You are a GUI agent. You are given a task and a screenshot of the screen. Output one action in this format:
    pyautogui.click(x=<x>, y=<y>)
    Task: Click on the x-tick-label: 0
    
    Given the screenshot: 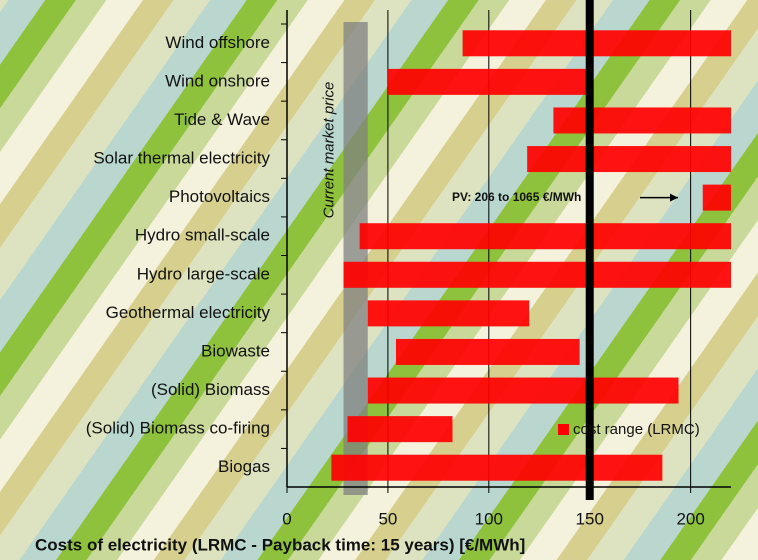 What is the action you would take?
    pyautogui.click(x=286, y=518)
    